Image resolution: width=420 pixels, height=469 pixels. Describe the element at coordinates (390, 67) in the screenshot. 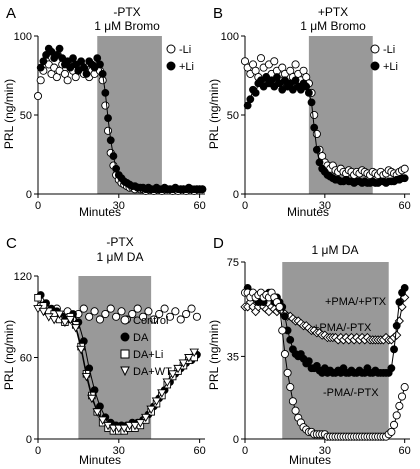

I see `legend-label: +Li` at that location.